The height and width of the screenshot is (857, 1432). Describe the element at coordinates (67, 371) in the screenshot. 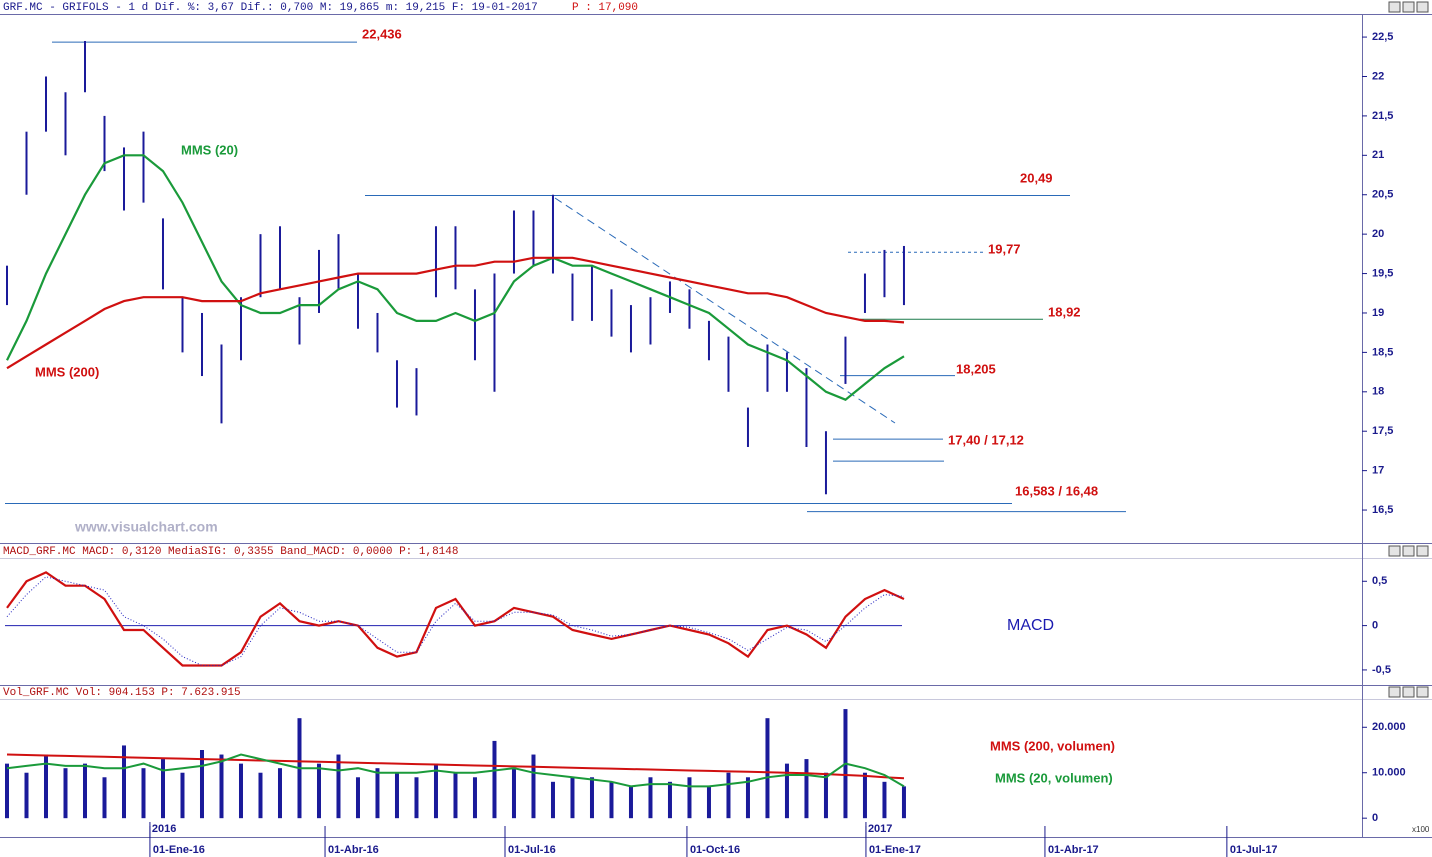

I see `series-label: MMS (200)` at that location.